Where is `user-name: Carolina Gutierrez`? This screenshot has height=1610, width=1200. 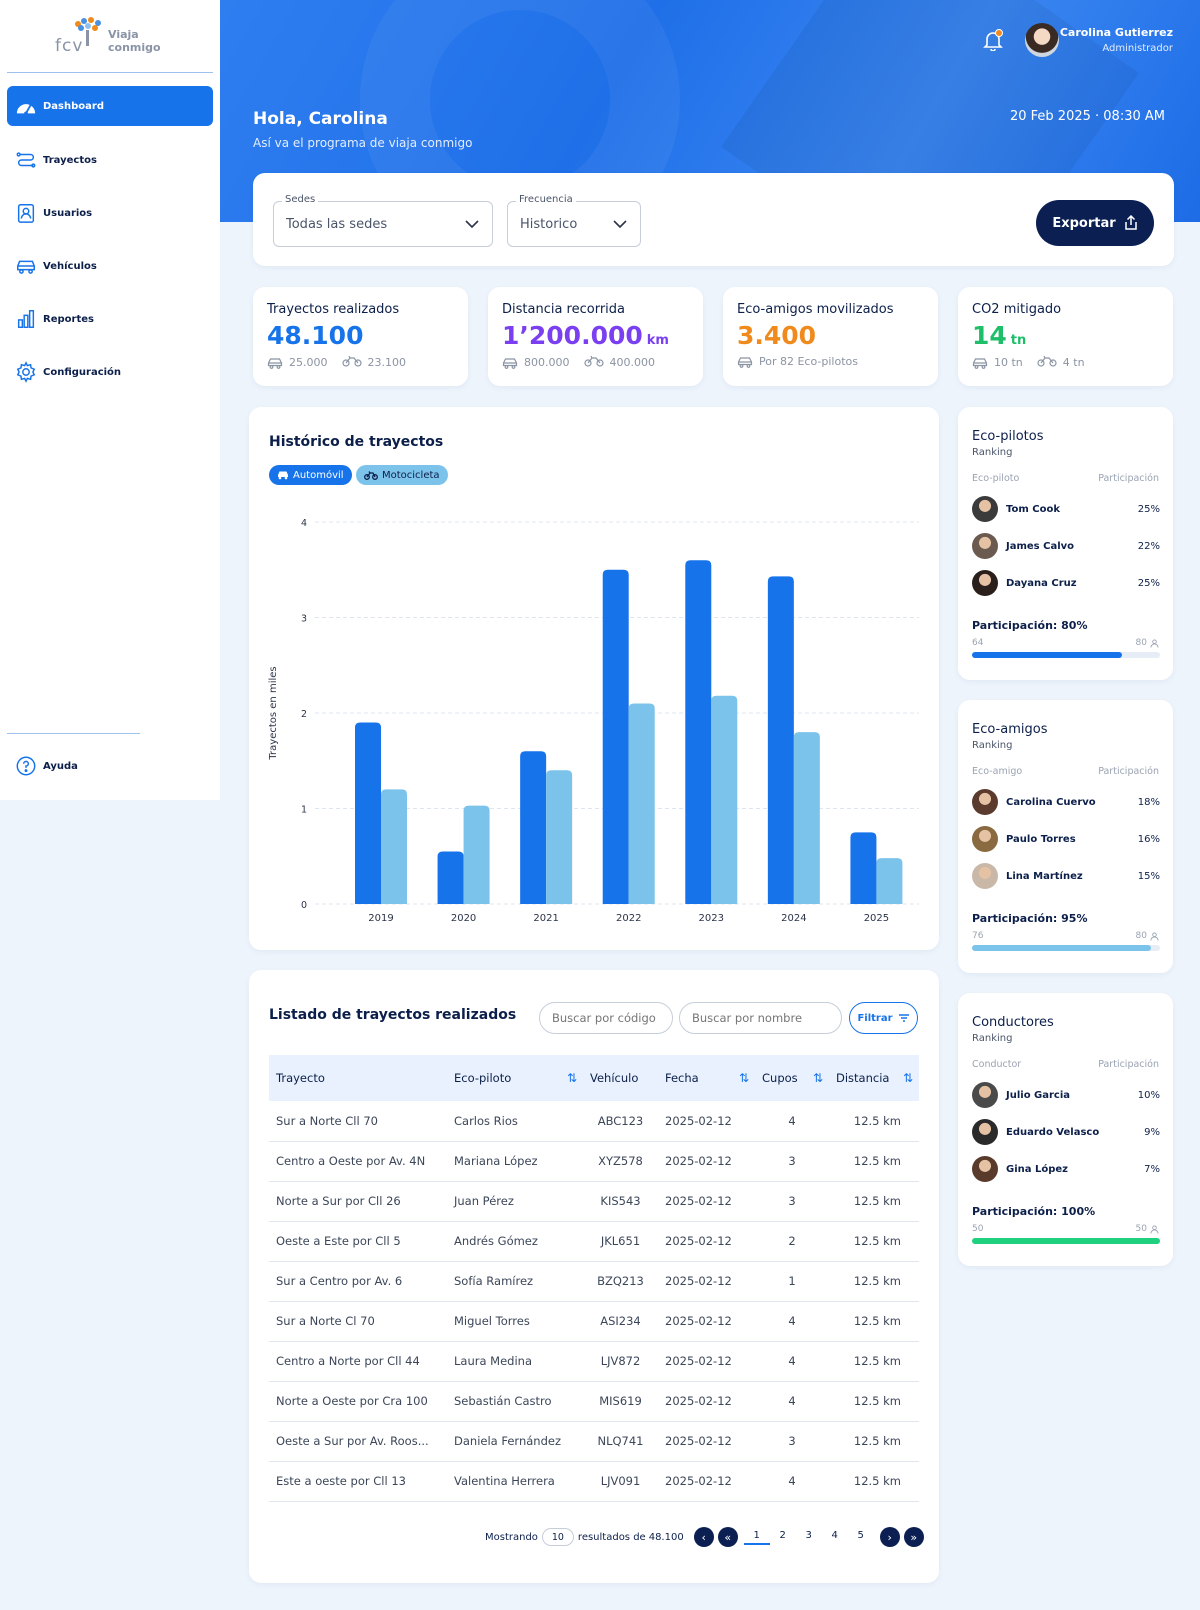
user-name: Carolina Gutierrez is located at coordinates (1116, 32).